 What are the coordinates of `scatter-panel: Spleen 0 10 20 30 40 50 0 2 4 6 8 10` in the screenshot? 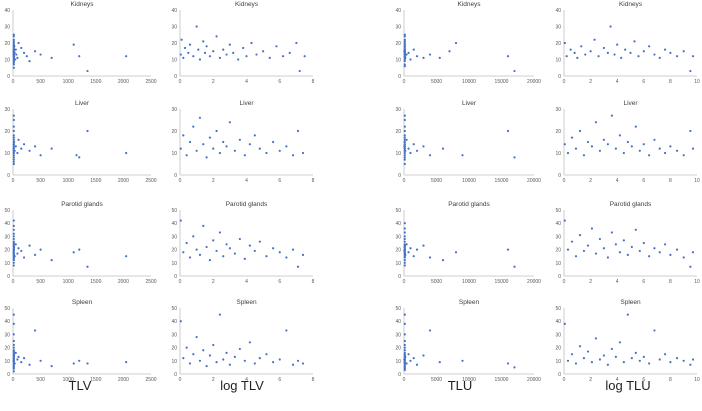 It's located at (627, 341).